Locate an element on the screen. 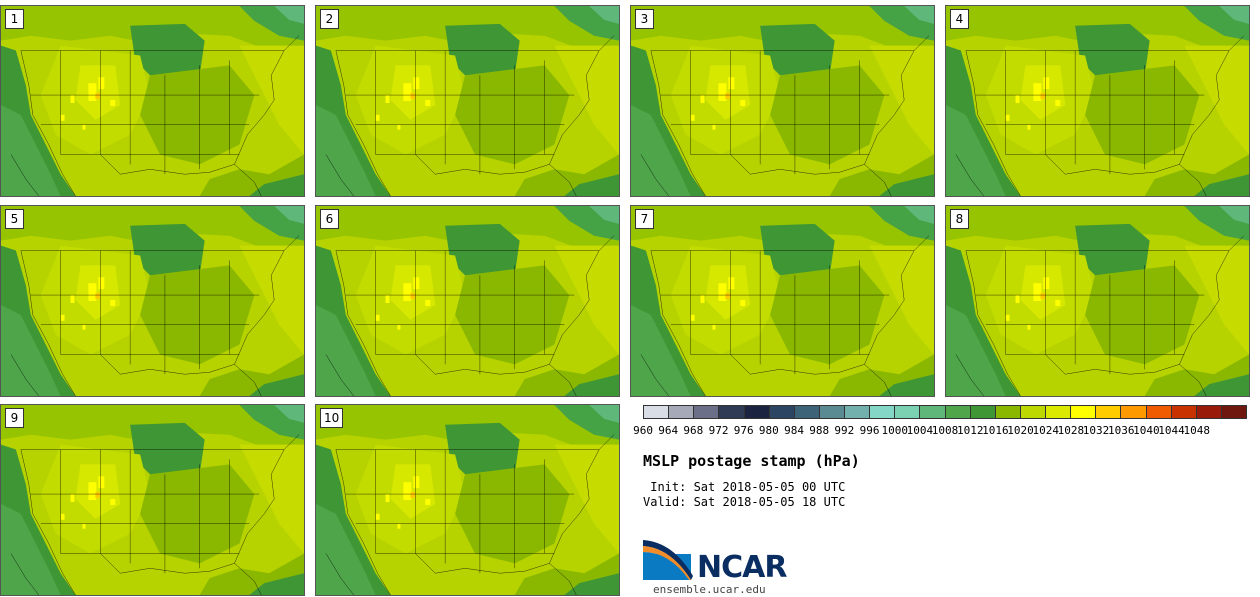  colorbar-tick: 1020 is located at coordinates (1020, 430).